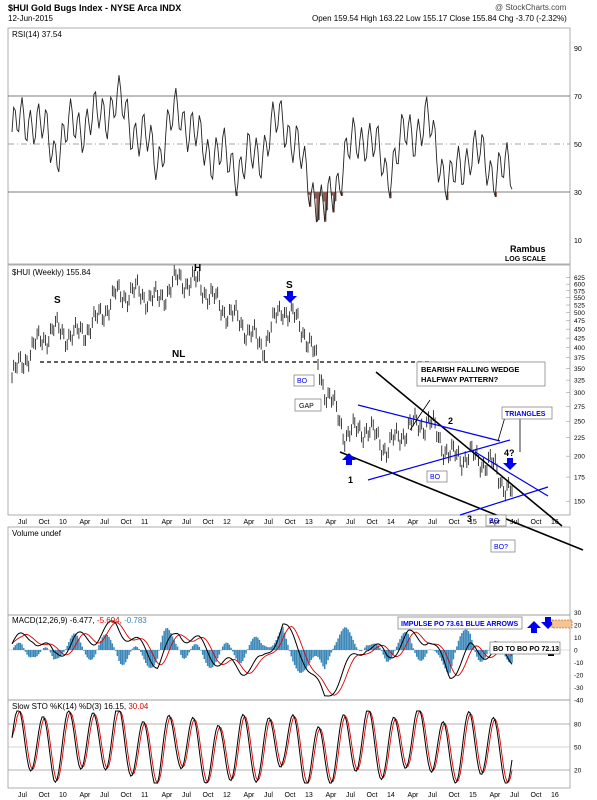  Describe the element at coordinates (63, 522) in the screenshot. I see `x-label-2: 10` at that location.